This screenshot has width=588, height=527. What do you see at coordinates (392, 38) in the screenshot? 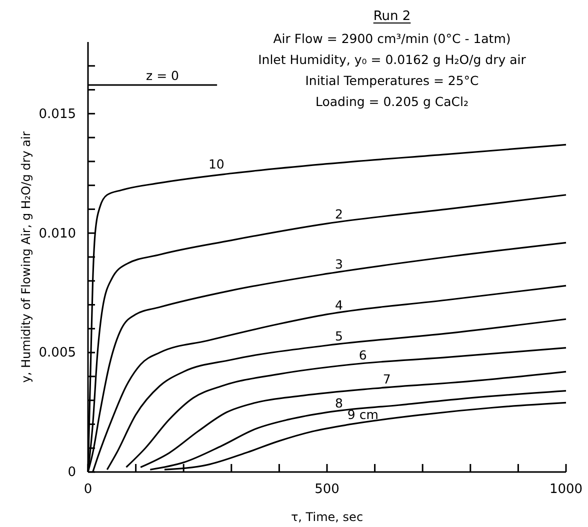
I see `annotation: Air Flow = 2900 cm³/min (0°C - 1atm)` at bounding box center [392, 38].